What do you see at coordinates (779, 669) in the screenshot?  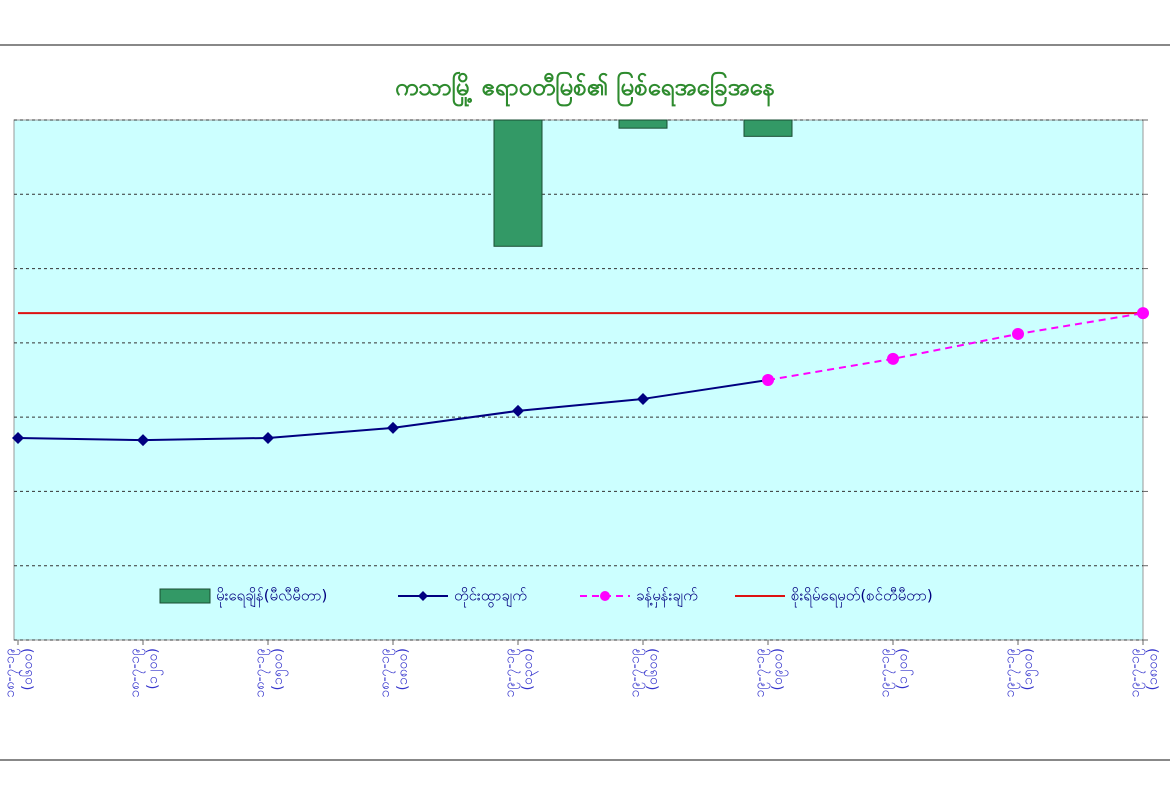 I see `x-tick-label: (၀၉၀၀)` at bounding box center [779, 669].